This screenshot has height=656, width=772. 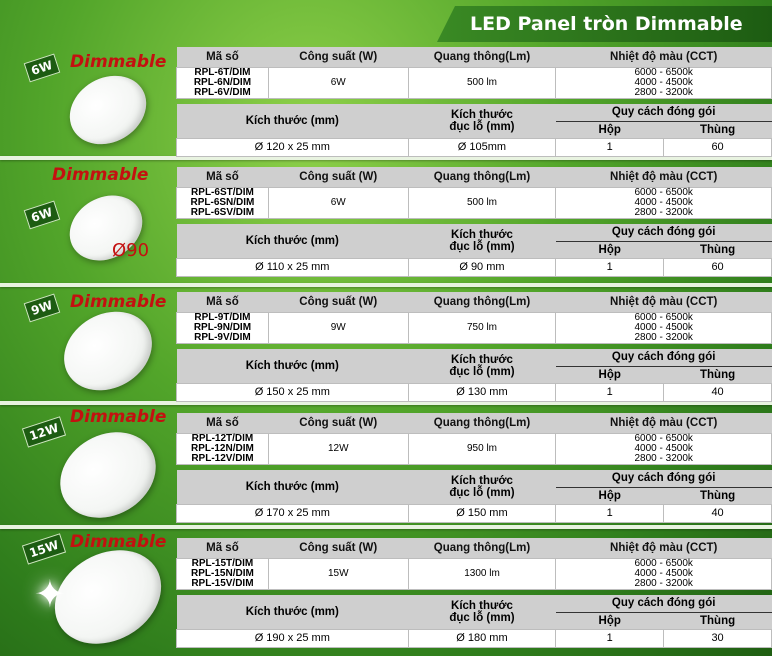 I want to click on product-codes: RPL-9T/DIM RPL-9N/DIM RPL-9V/DIM, so click(x=222, y=327).